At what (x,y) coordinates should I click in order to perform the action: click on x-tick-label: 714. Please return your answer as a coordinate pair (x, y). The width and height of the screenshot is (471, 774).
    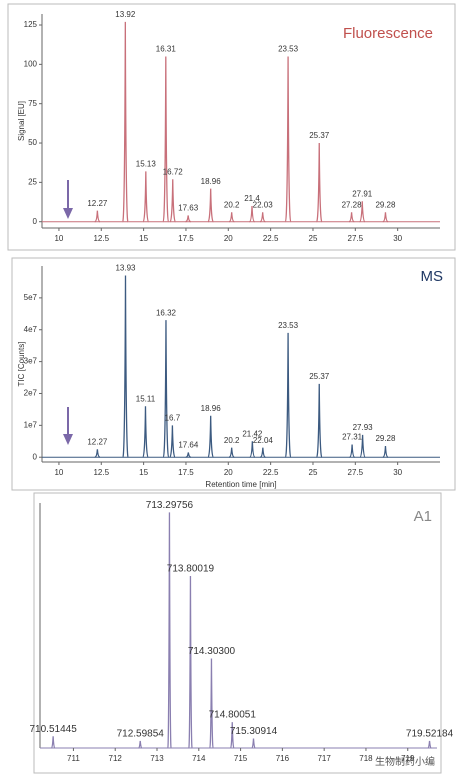
    Looking at the image, I should click on (199, 758).